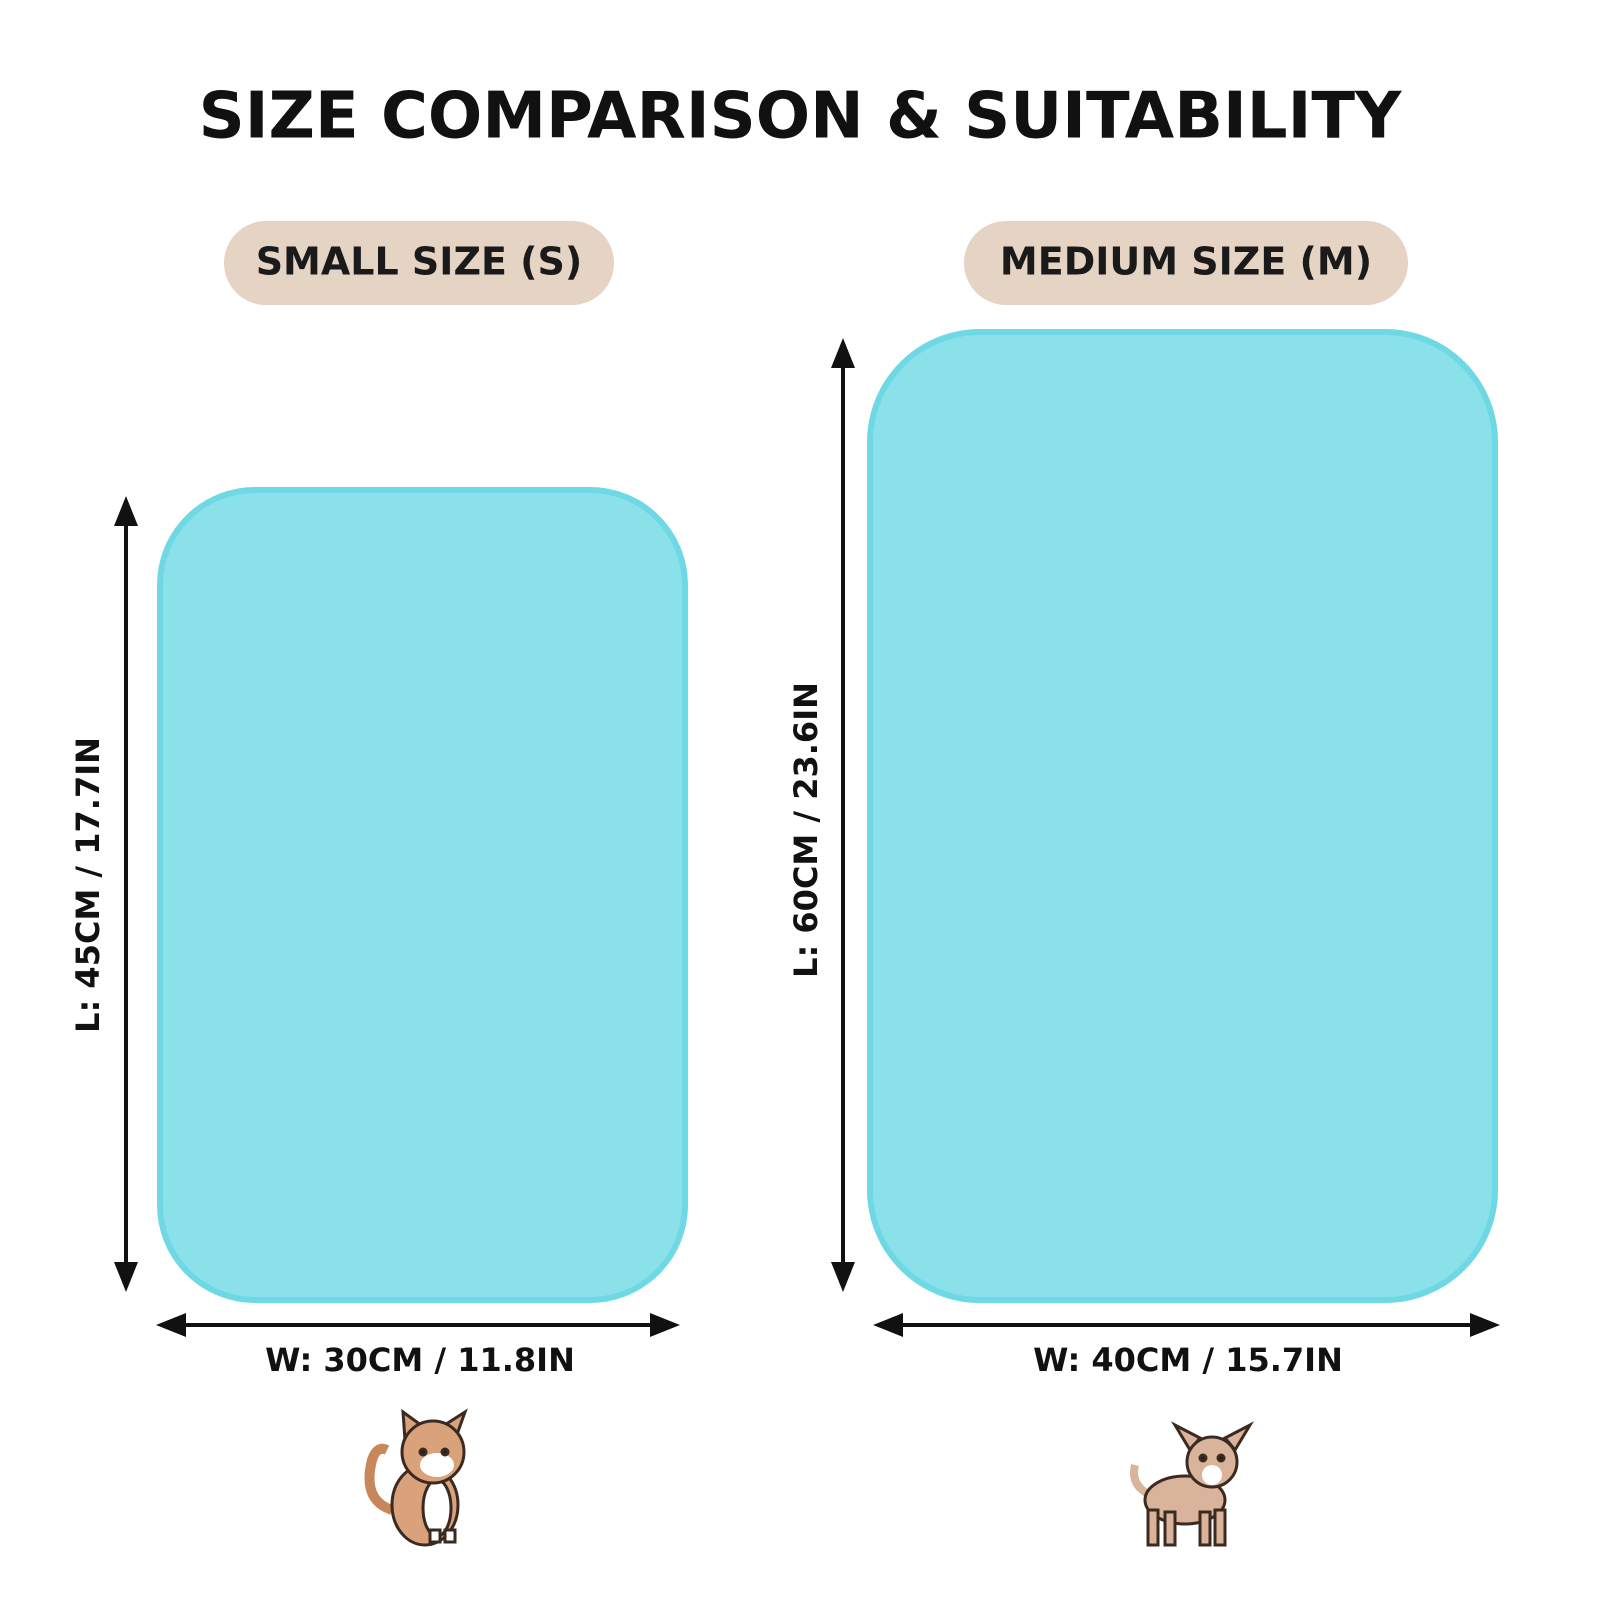 This screenshot has width=1600, height=1600. I want to click on badge-text: MEDIUM SIZE (M), so click(1186, 262).